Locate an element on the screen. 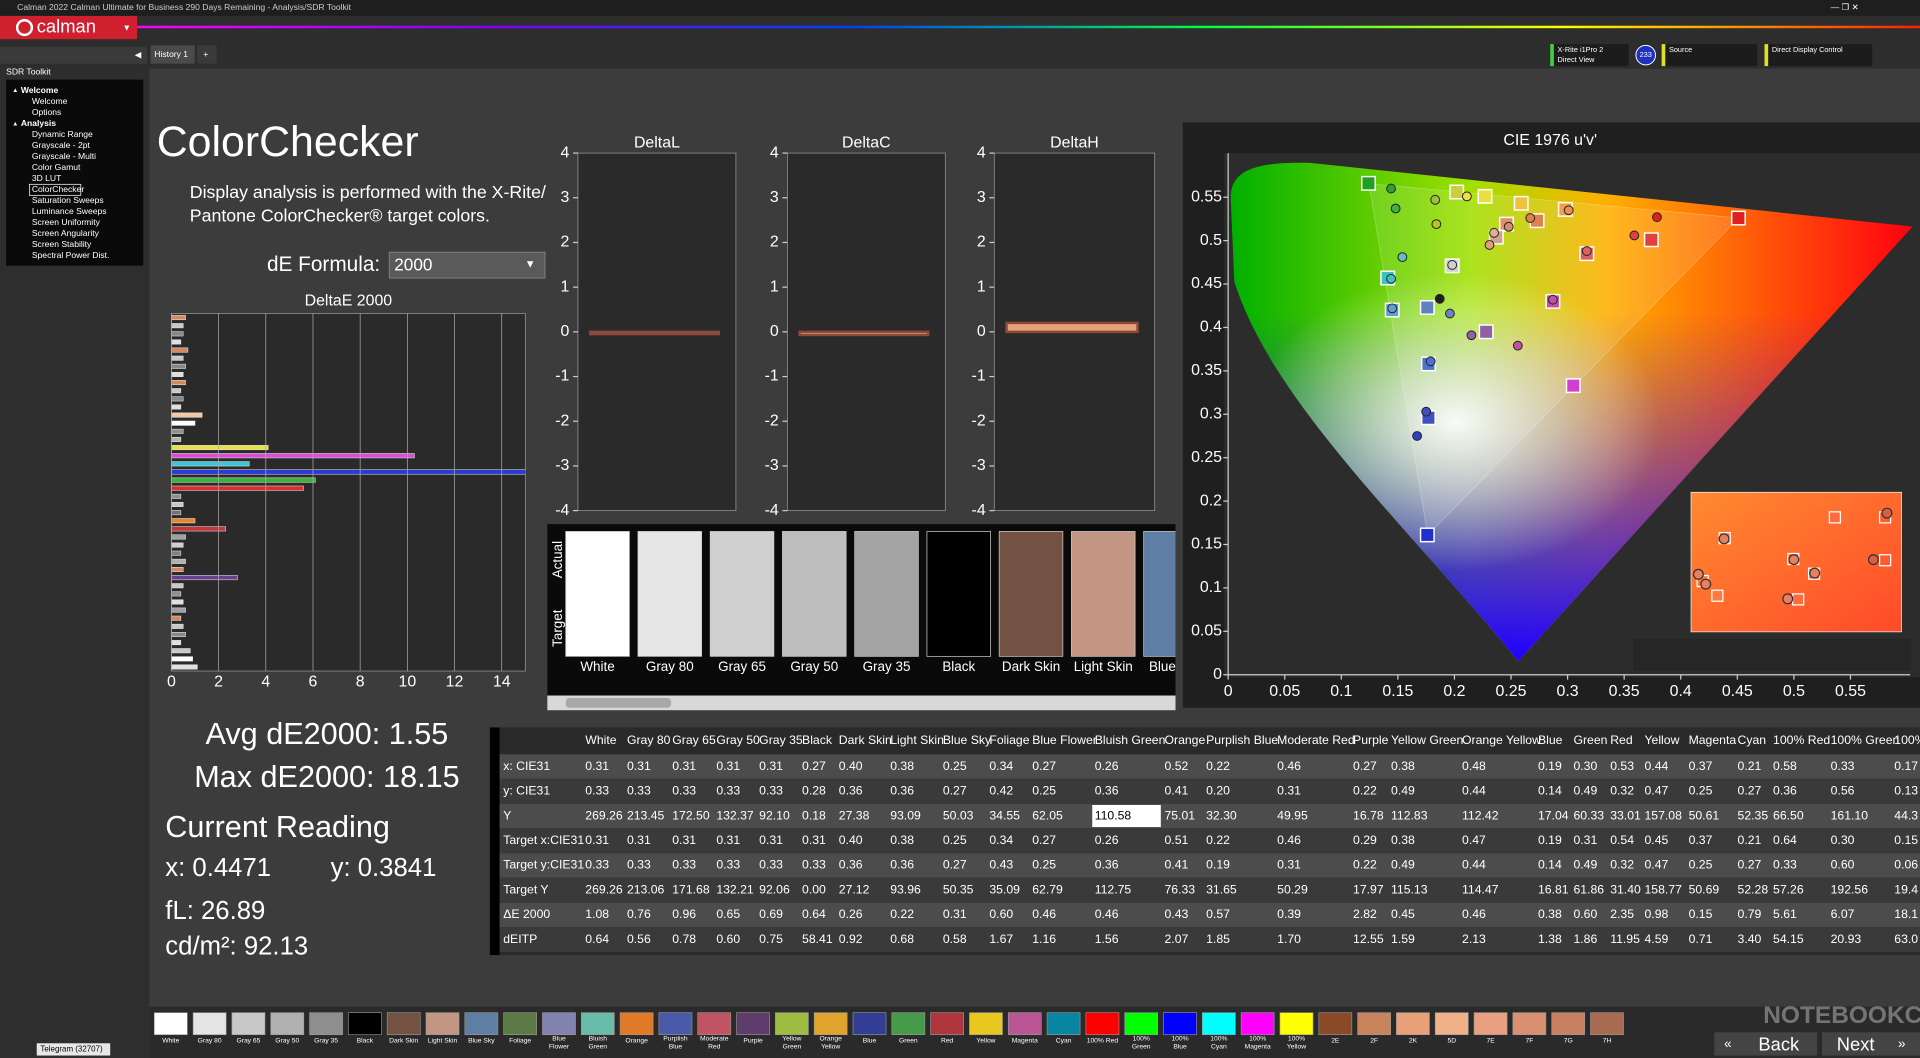 Image resolution: width=1920 pixels, height=1058 pixels. table-cell: 50.29 is located at coordinates (1292, 889).